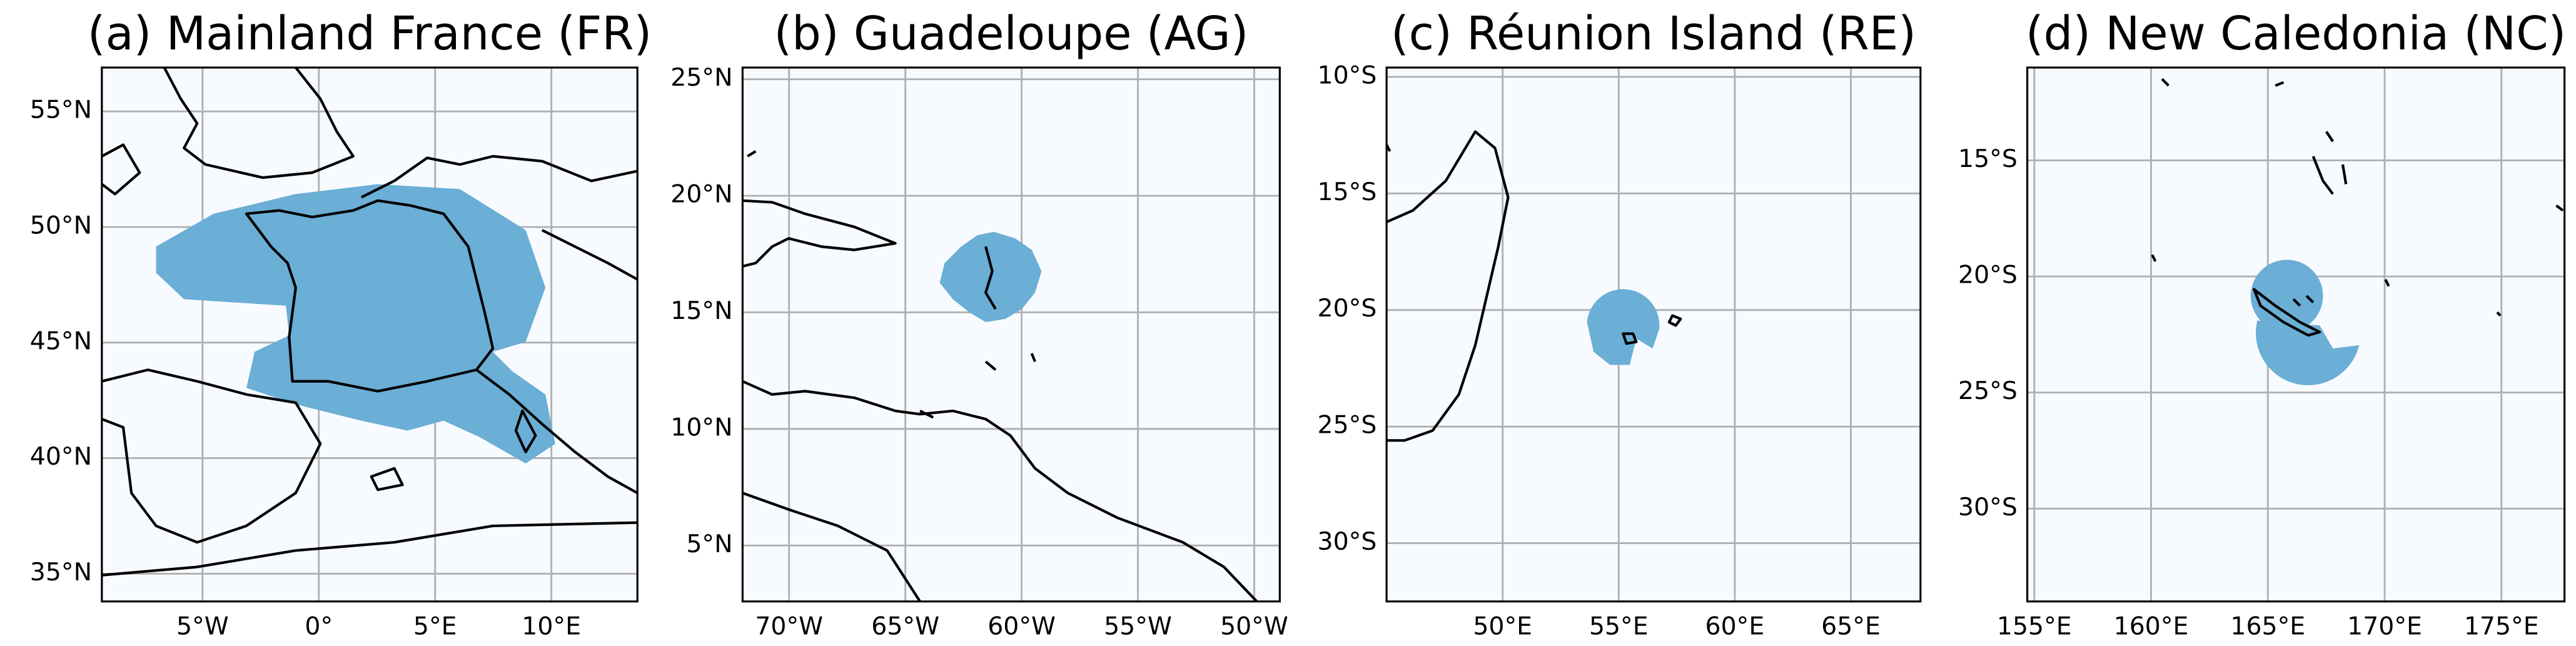 Image resolution: width=2576 pixels, height=646 pixels. What do you see at coordinates (905, 626) in the screenshot?
I see `x-tick-label: 65°W` at bounding box center [905, 626].